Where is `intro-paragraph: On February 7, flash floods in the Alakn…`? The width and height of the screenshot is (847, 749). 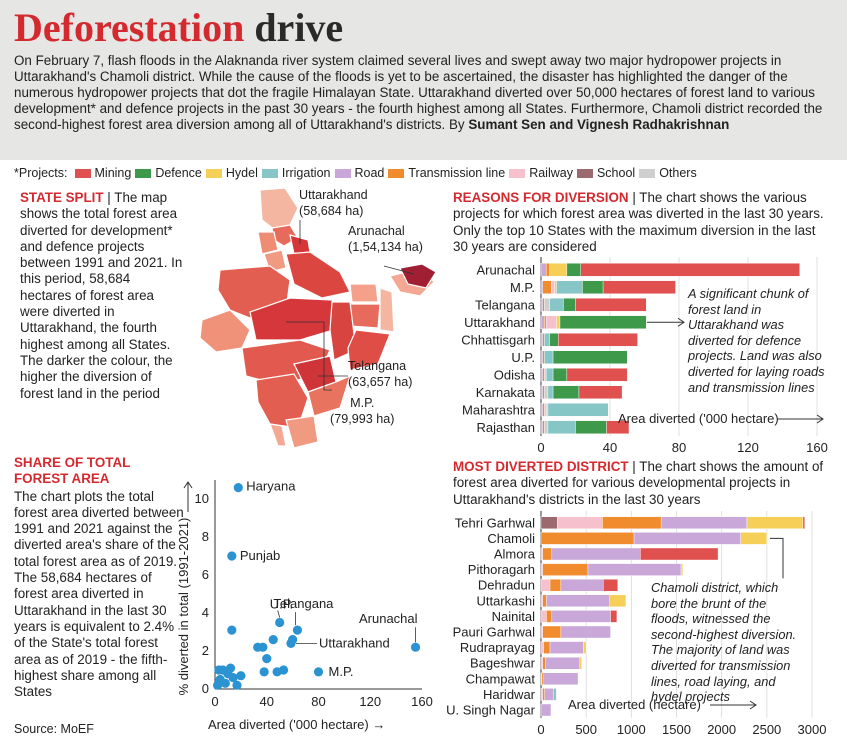
intro-paragraph: On February 7, flash floods in the Alakn… is located at coordinates (424, 93).